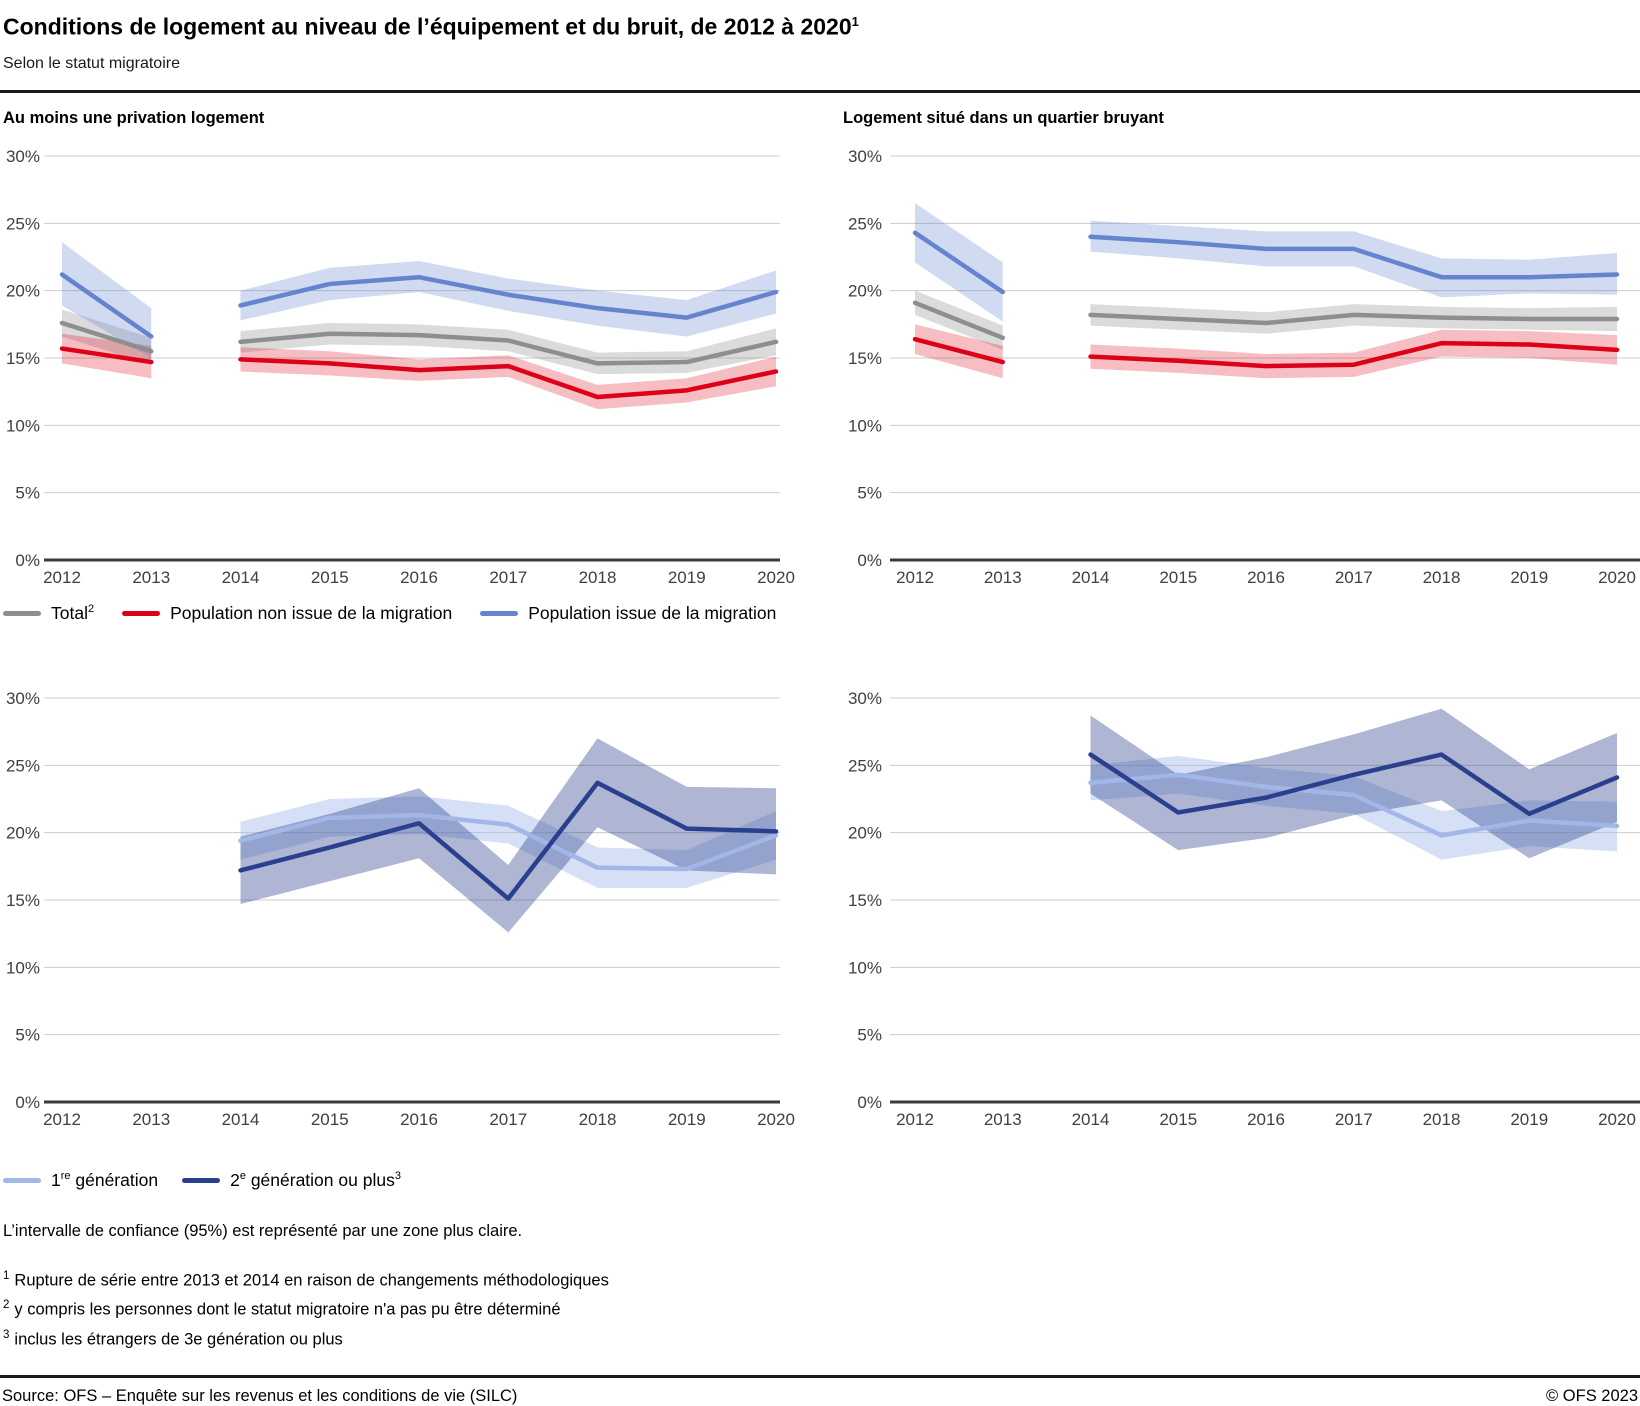 The width and height of the screenshot is (1640, 1406). I want to click on panel-title-bruit: Logement situé dans un quartier bruyant, so click(1003, 117).